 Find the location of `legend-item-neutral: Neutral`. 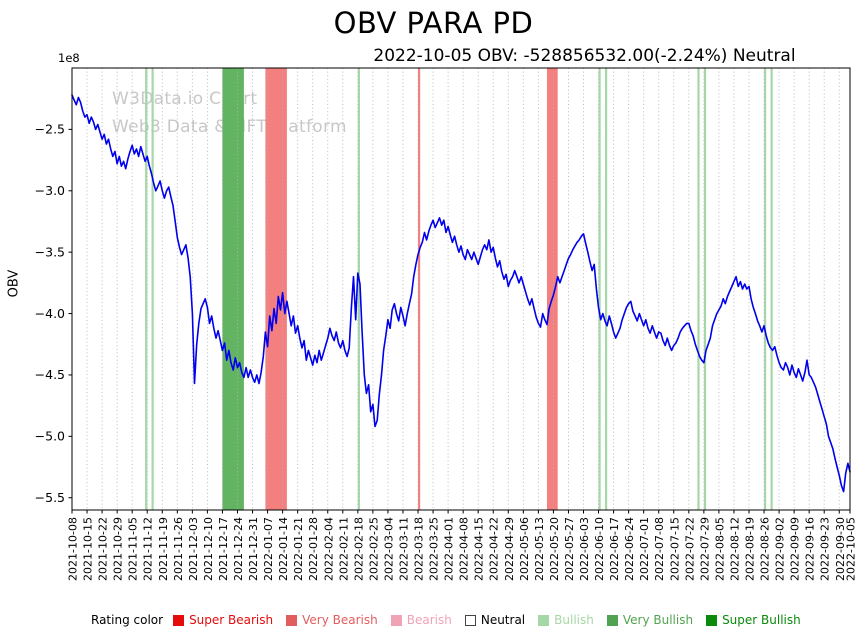

legend-item-neutral: Neutral is located at coordinates (494, 620).